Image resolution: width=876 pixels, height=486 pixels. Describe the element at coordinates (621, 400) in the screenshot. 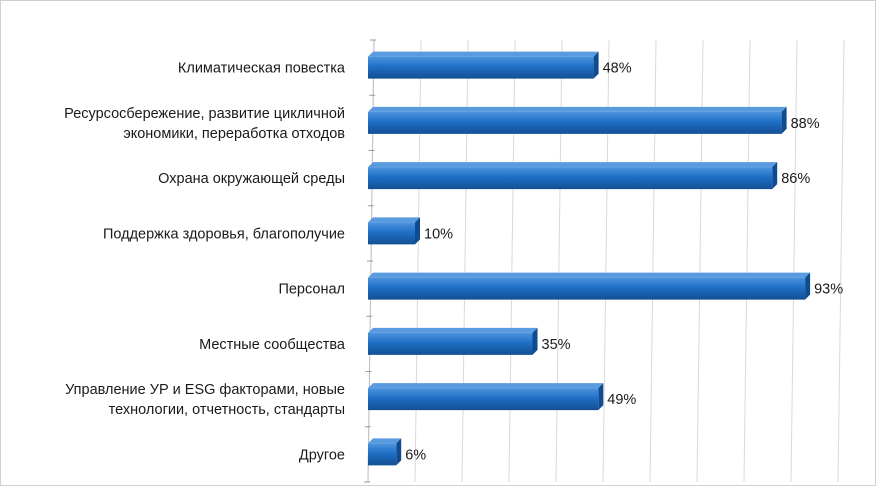

I see `data-label: 49%` at that location.